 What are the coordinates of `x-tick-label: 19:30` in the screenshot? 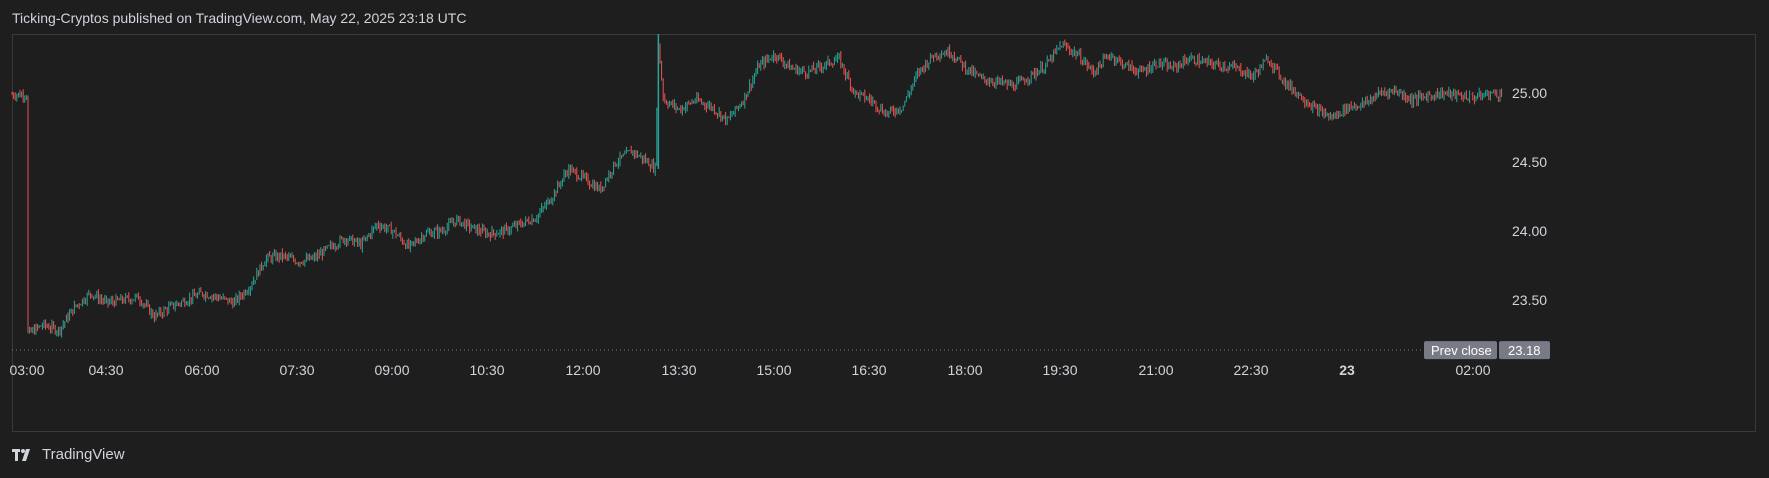 It's located at (1059, 370).